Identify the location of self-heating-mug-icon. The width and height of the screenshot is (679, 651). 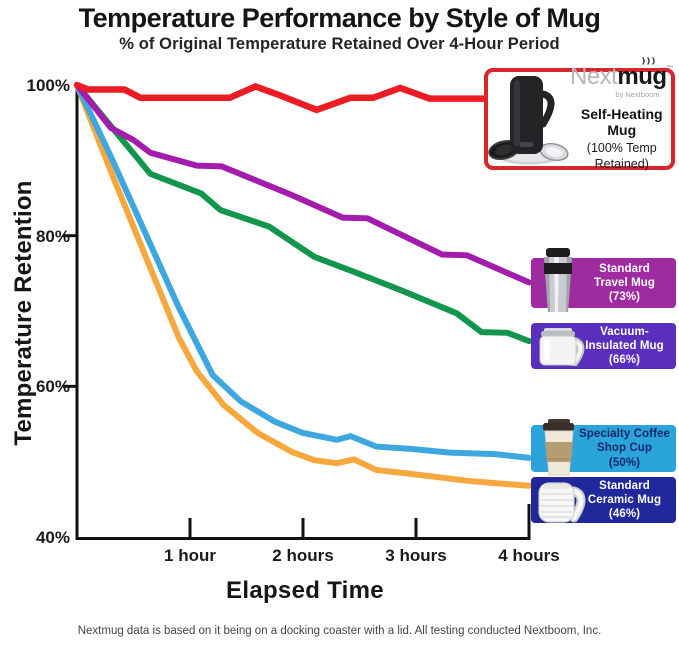
(528, 120).